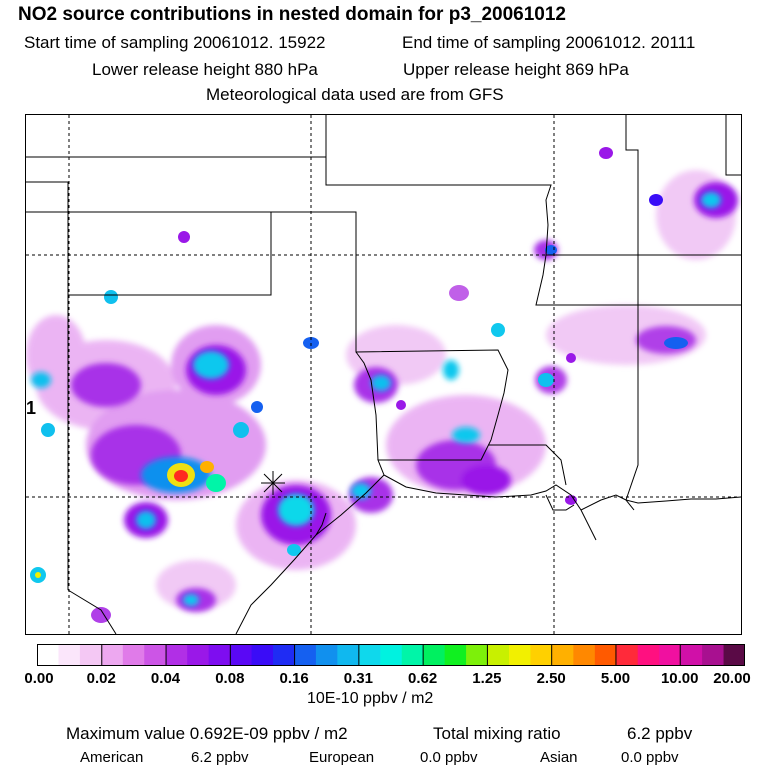 The width and height of the screenshot is (768, 768). I want to click on region-european-name: European, so click(342, 757).